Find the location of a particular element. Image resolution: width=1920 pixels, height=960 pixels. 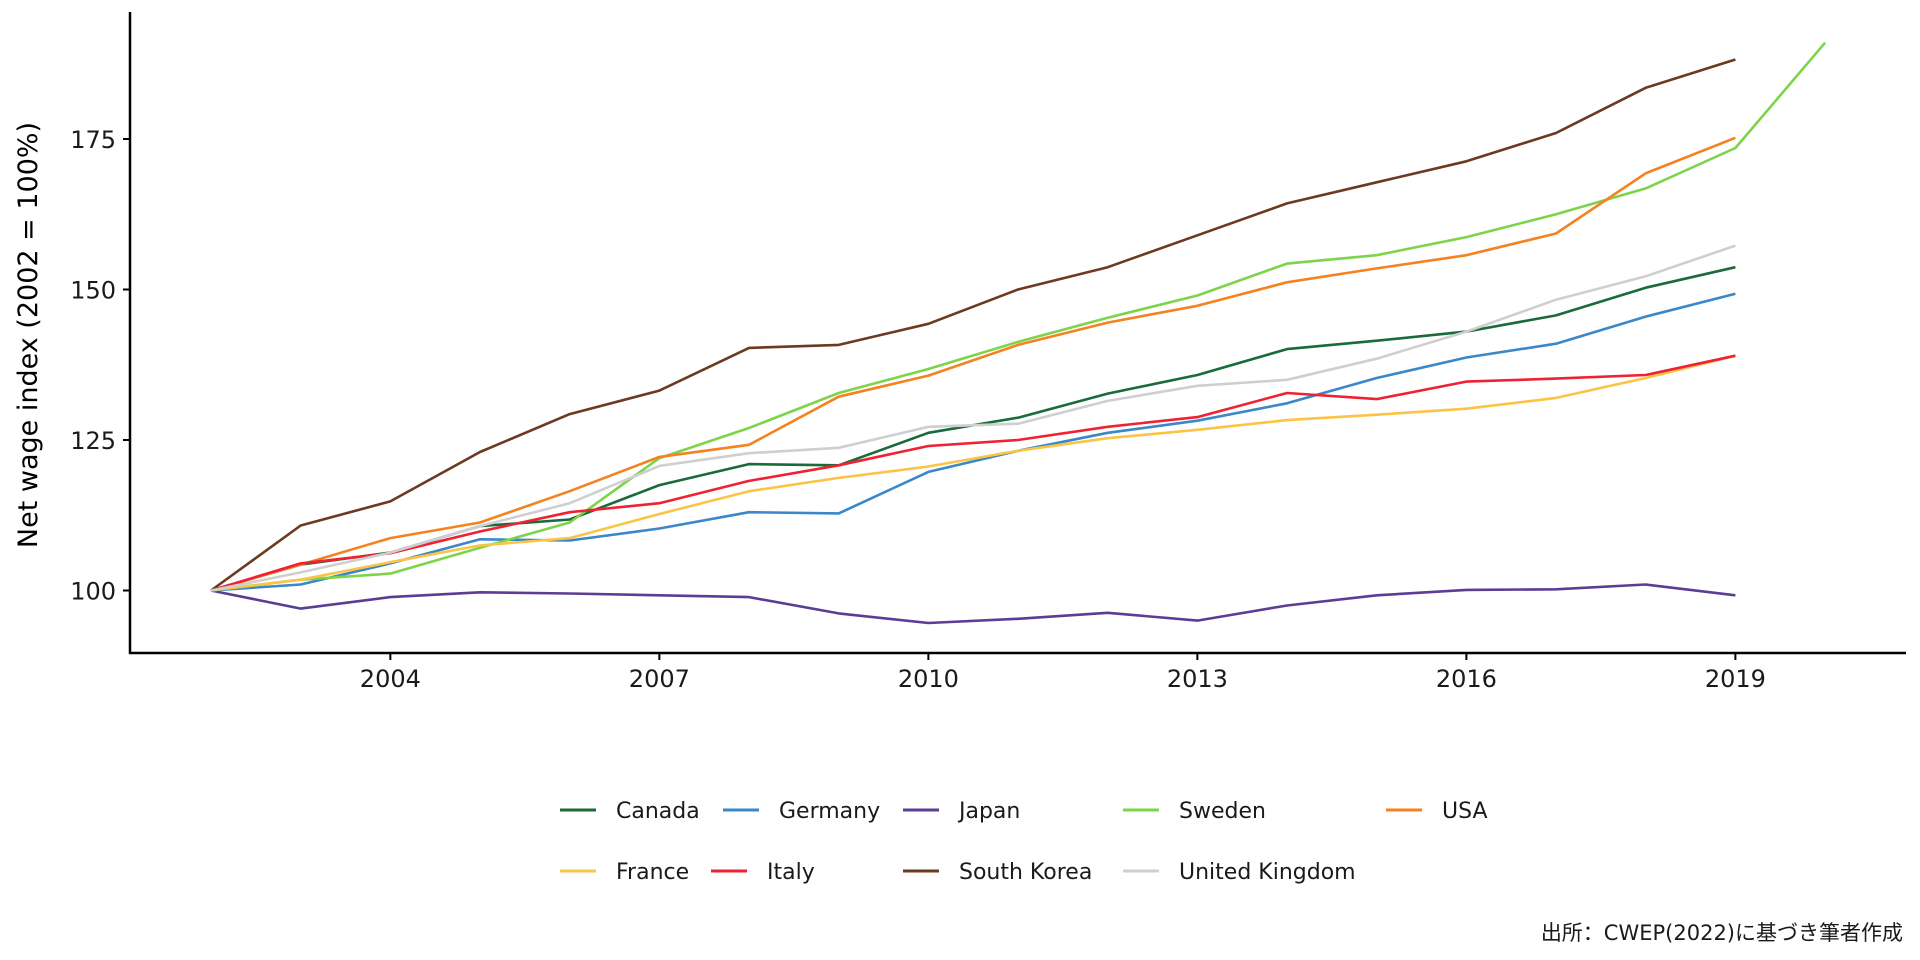

legend-label: USA is located at coordinates (1465, 811).